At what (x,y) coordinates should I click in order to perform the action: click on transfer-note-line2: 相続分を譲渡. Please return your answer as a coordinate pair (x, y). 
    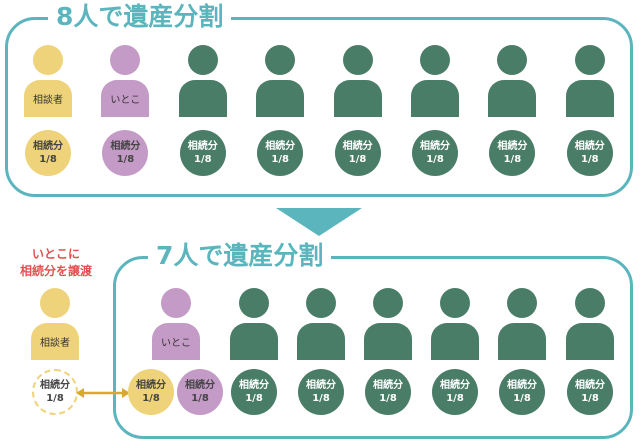
    Looking at the image, I should click on (55, 271).